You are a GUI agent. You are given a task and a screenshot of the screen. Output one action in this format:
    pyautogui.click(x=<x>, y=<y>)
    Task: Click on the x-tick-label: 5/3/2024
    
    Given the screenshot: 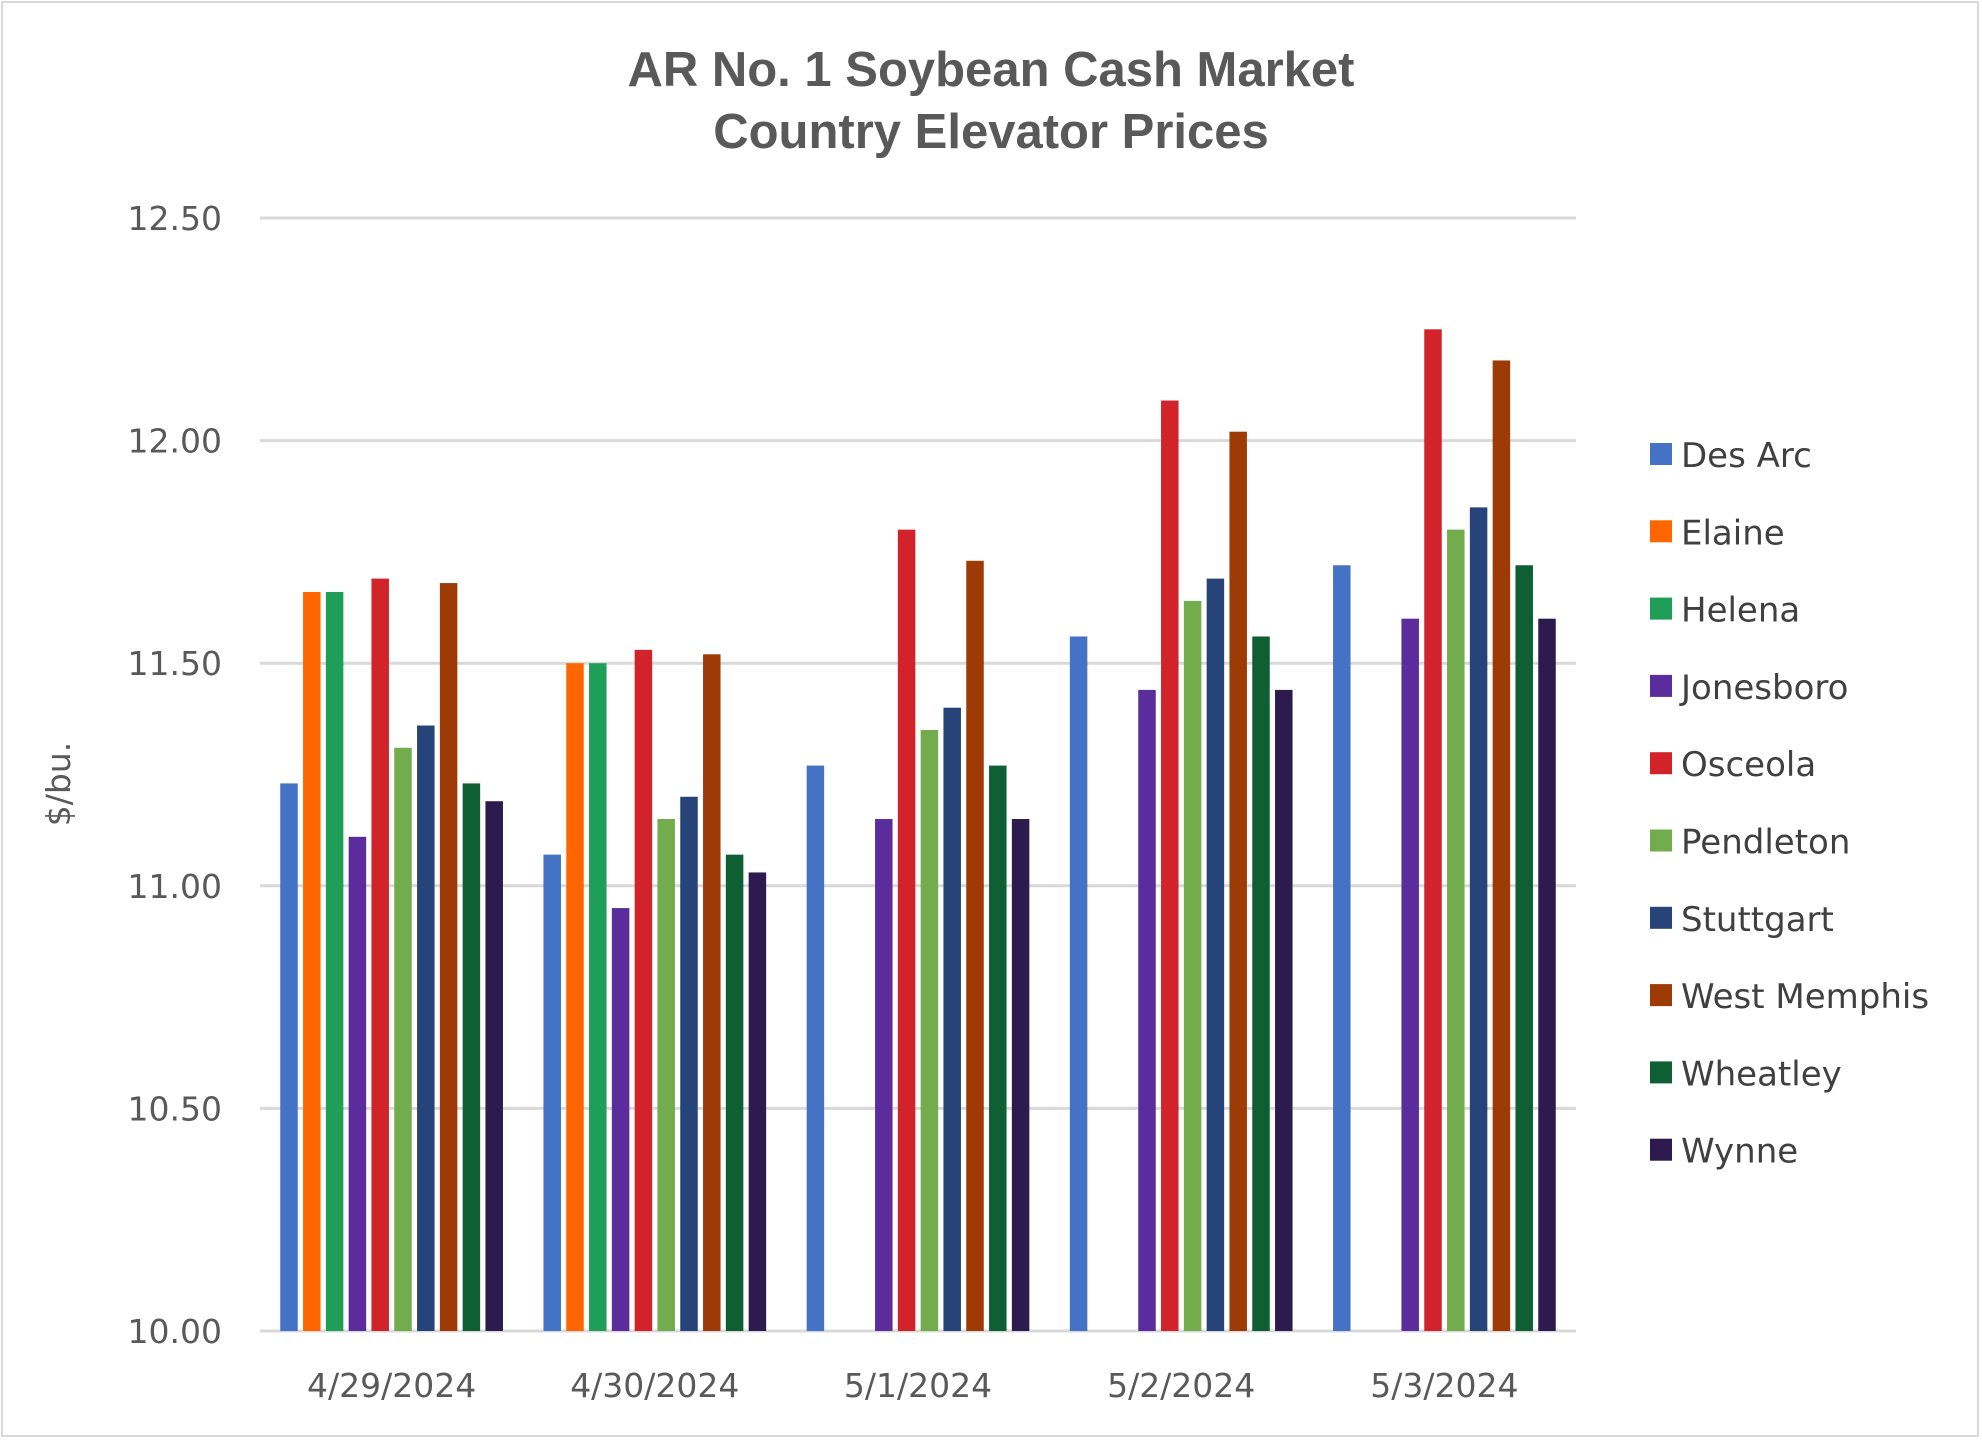 What is the action you would take?
    pyautogui.click(x=1444, y=1385)
    